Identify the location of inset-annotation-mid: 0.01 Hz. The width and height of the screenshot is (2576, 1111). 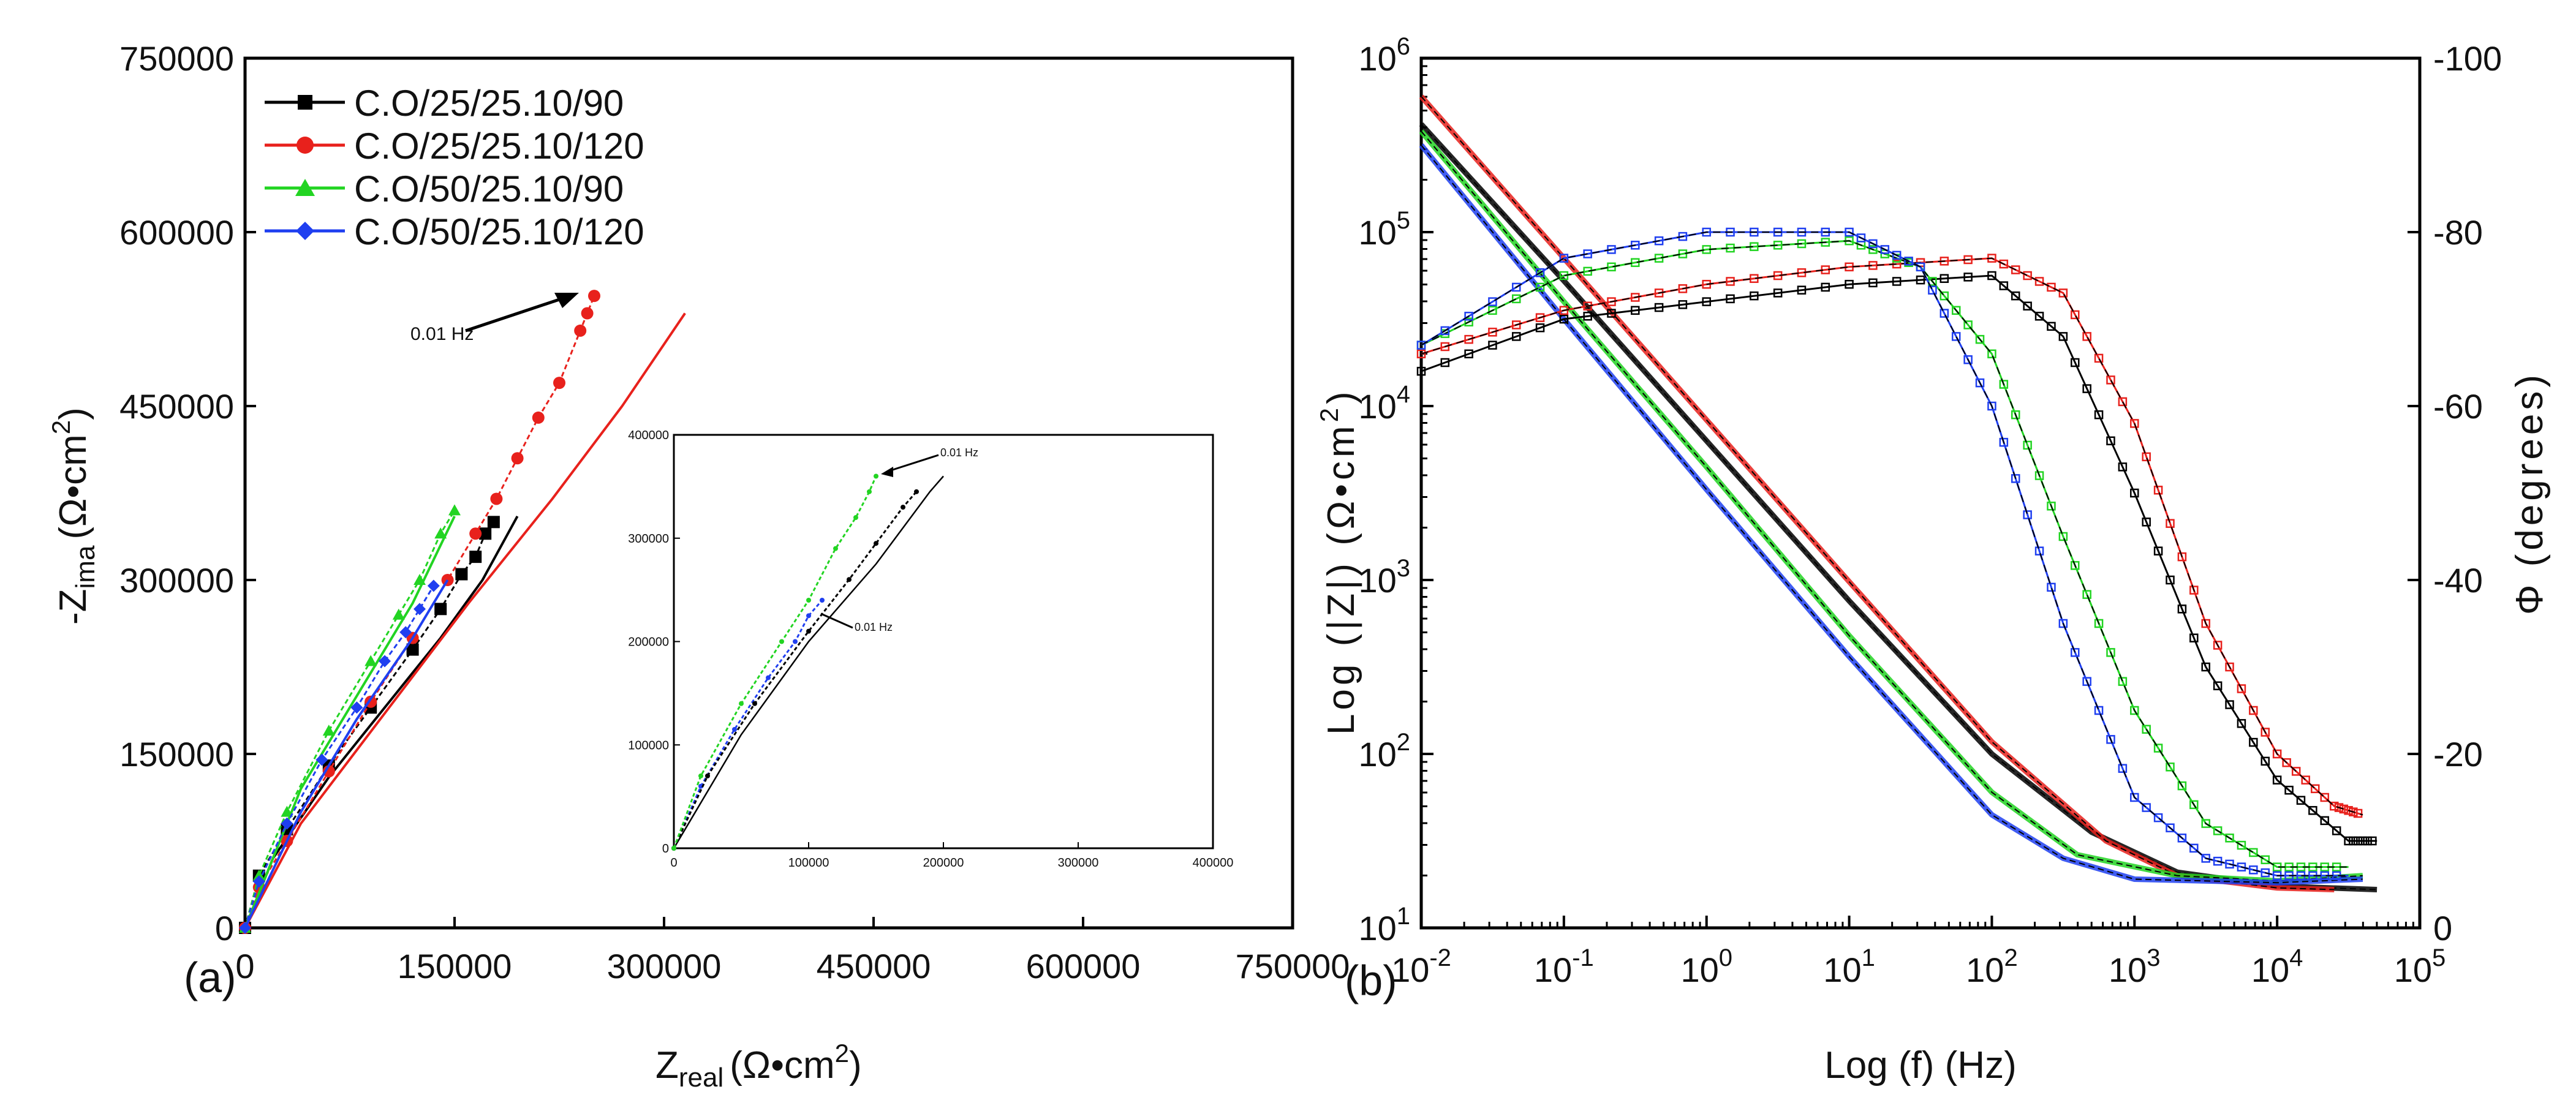
(874, 627).